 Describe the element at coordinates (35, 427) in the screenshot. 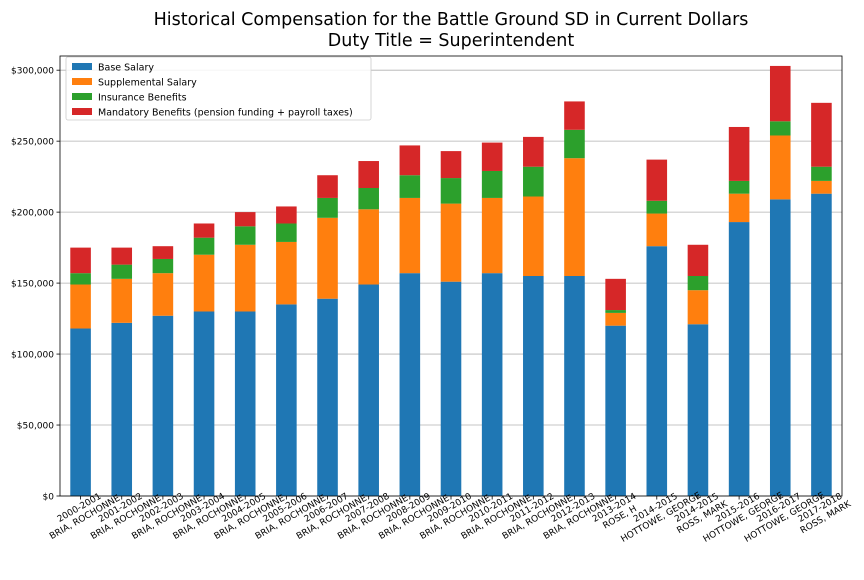

I see `y-tick-label: $50,000` at that location.